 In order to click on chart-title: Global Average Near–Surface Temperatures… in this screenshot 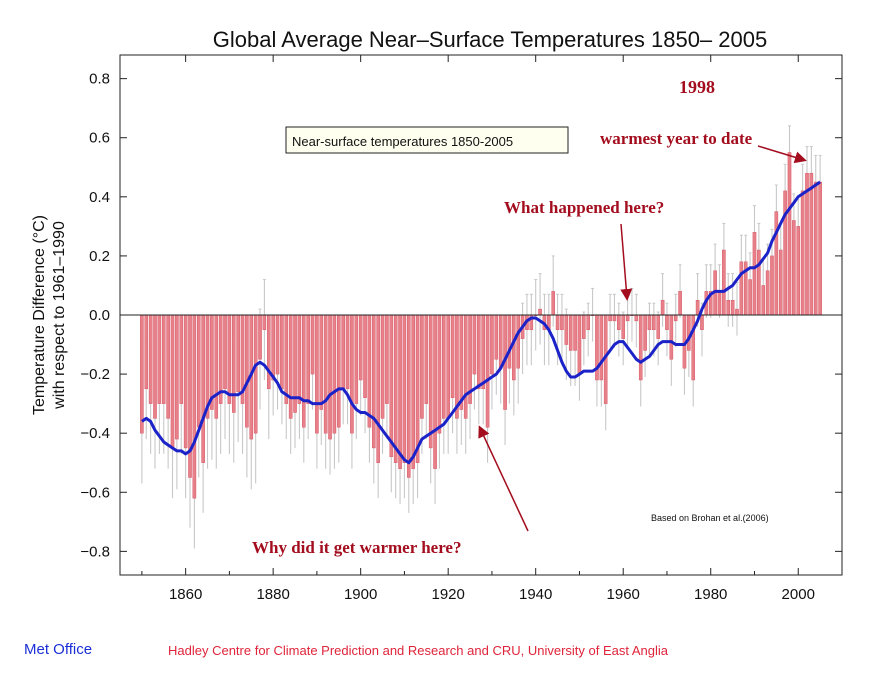, I will do `click(490, 39)`.